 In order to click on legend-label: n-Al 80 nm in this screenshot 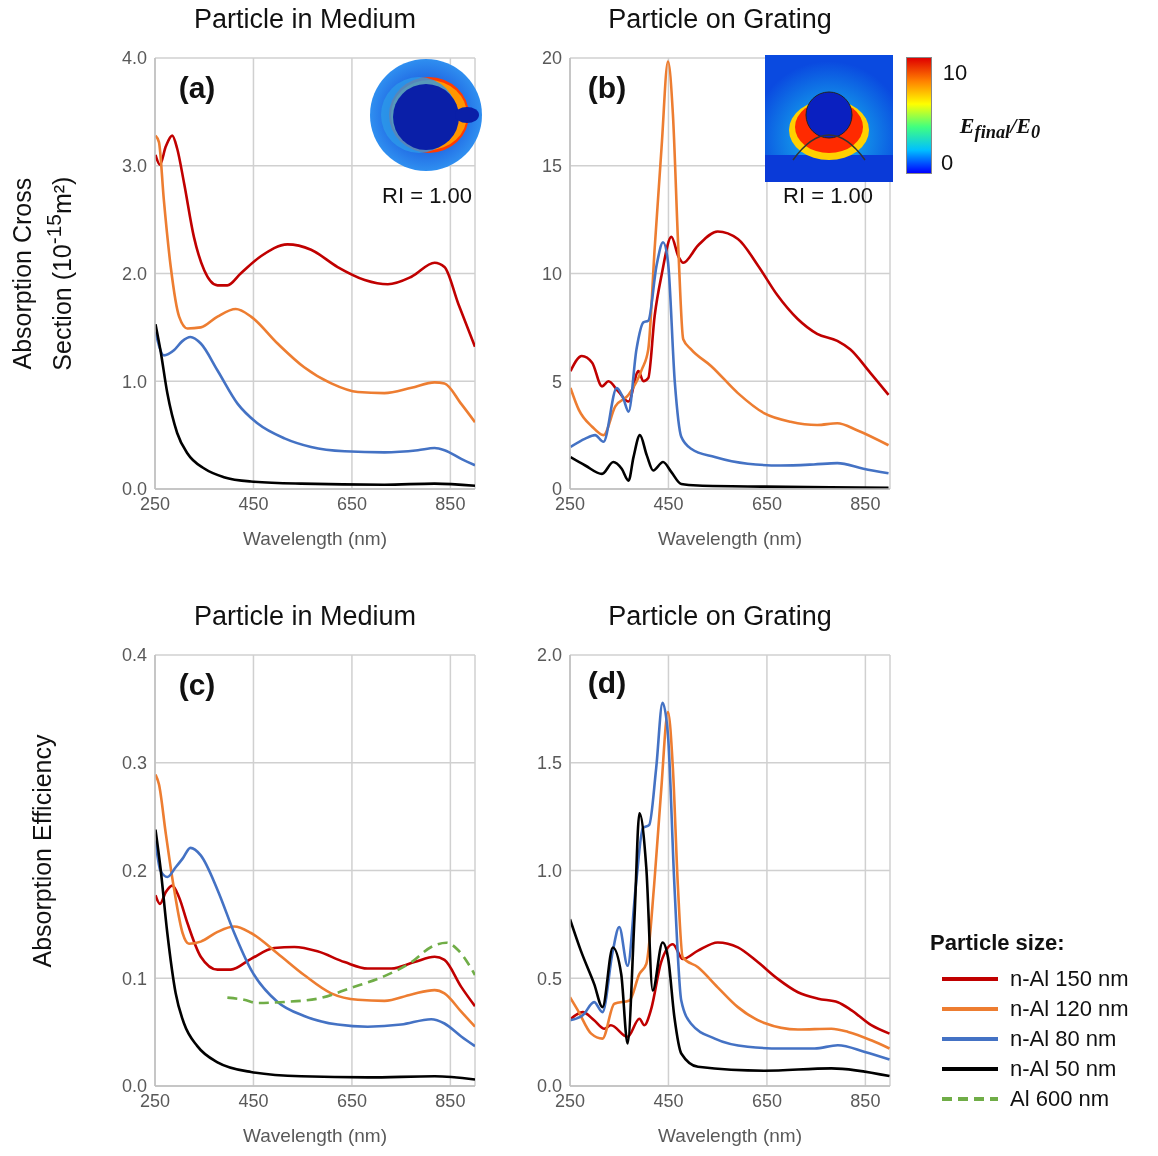, I will do `click(1063, 1039)`.